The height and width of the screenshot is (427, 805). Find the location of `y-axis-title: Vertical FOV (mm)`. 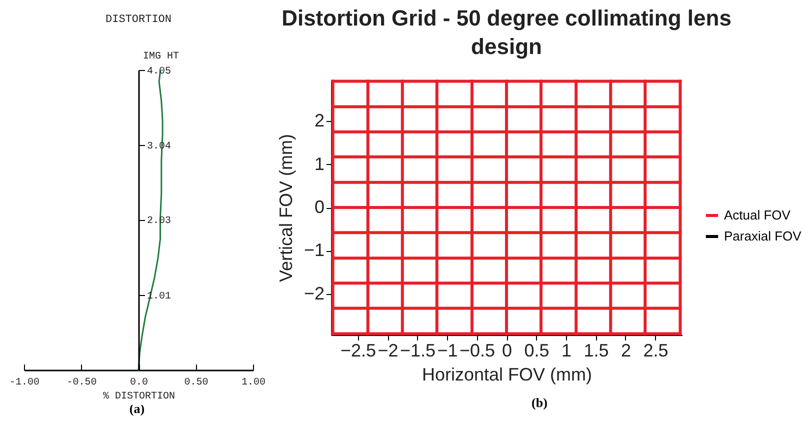

y-axis-title: Vertical FOV (mm) is located at coordinates (286, 208).